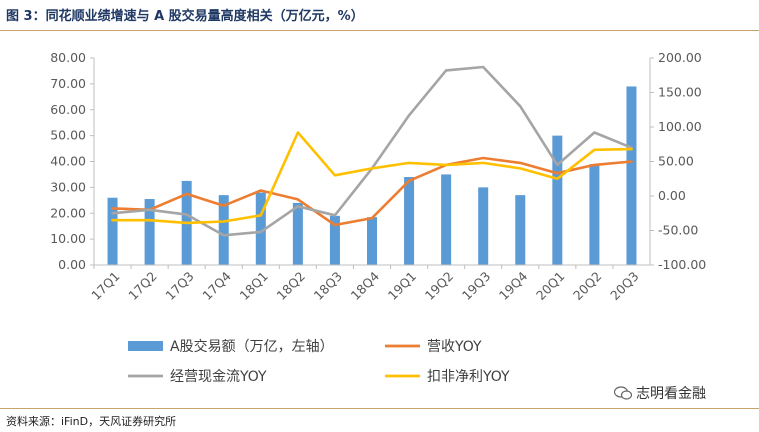 This screenshot has height=432, width=759. I want to click on legend-swatch, so click(145, 346).